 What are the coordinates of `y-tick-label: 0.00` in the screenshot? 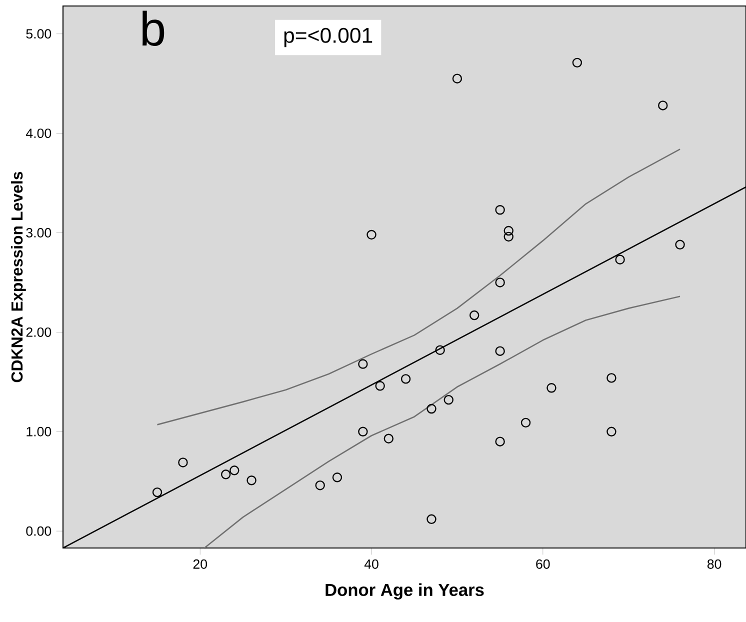 It's located at (39, 531).